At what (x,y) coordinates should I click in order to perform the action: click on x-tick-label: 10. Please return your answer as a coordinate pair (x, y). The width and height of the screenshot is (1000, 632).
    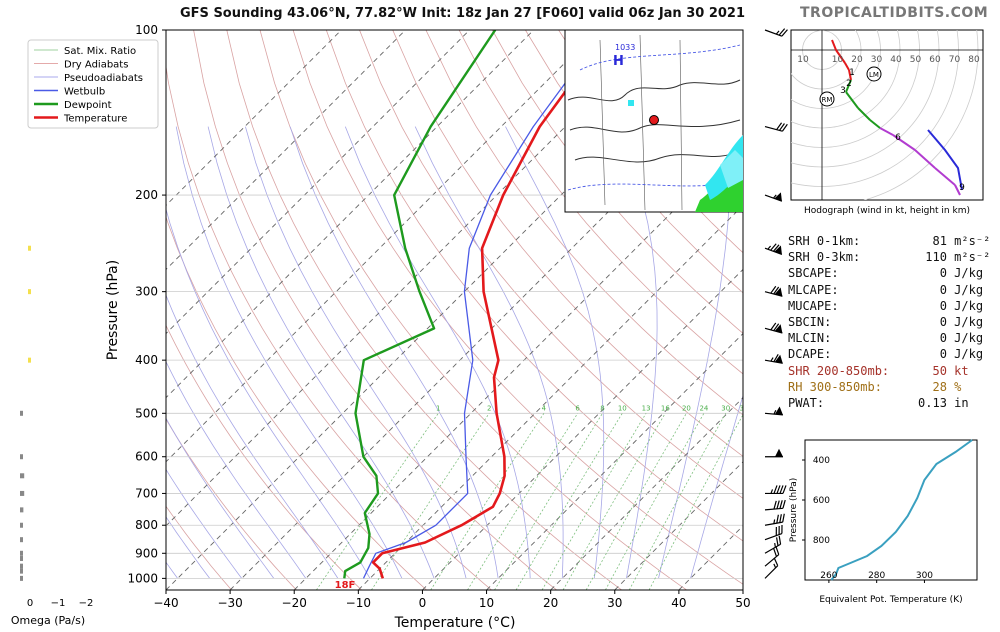
    Looking at the image, I should click on (486, 603).